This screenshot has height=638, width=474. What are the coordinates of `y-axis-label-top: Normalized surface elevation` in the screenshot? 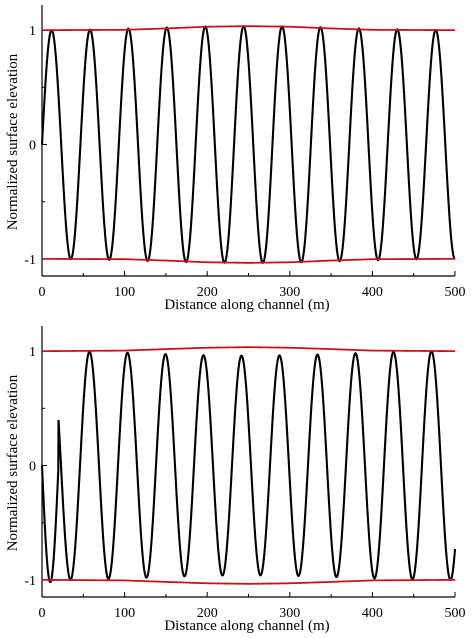 It's located at (13, 141).